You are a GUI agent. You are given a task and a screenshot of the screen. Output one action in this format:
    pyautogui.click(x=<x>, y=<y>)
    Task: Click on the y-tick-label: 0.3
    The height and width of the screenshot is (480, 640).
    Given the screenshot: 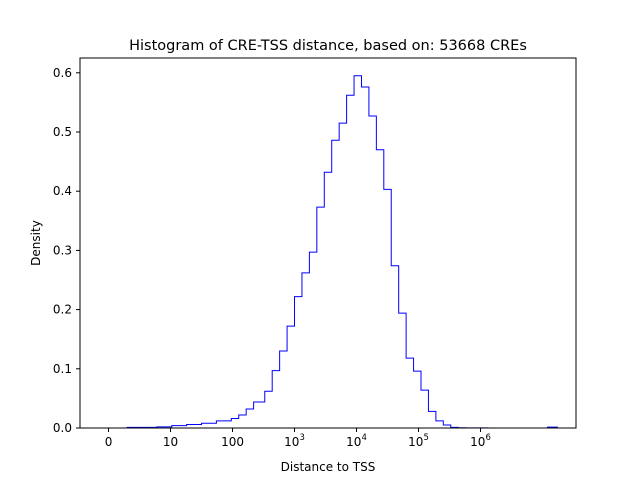 What is the action you would take?
    pyautogui.click(x=62, y=250)
    